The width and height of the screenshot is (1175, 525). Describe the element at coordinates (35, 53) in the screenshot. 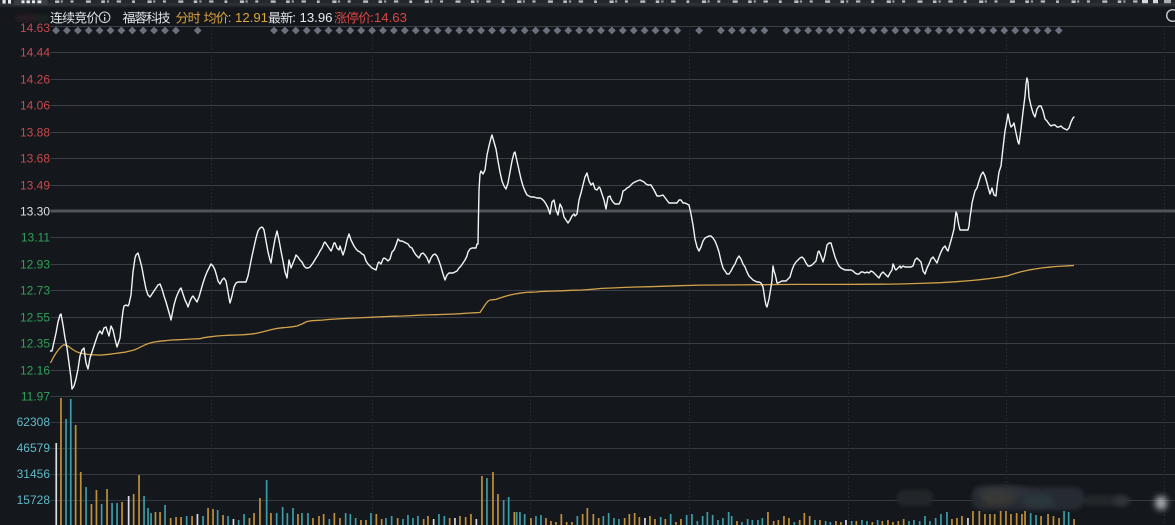

I see `svg-text: 14.44` at that location.